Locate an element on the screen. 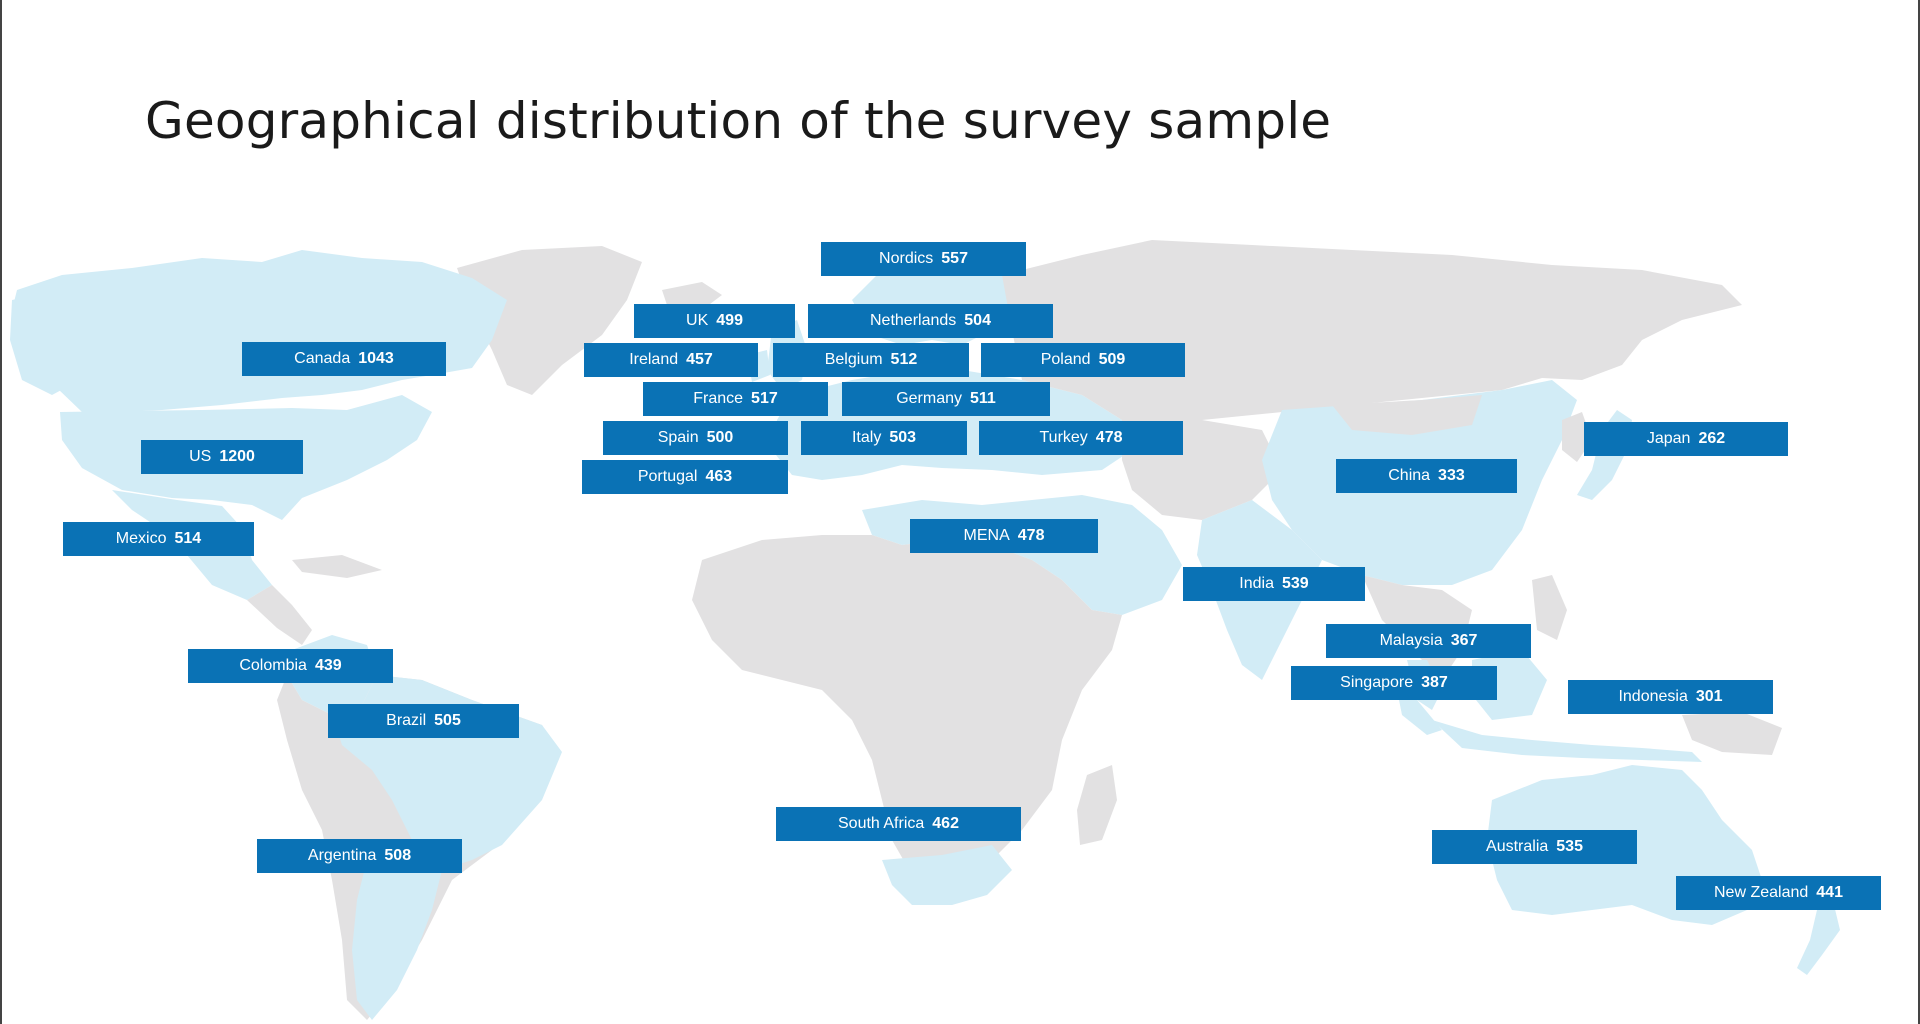  region-name: Malaysia is located at coordinates (1411, 640).